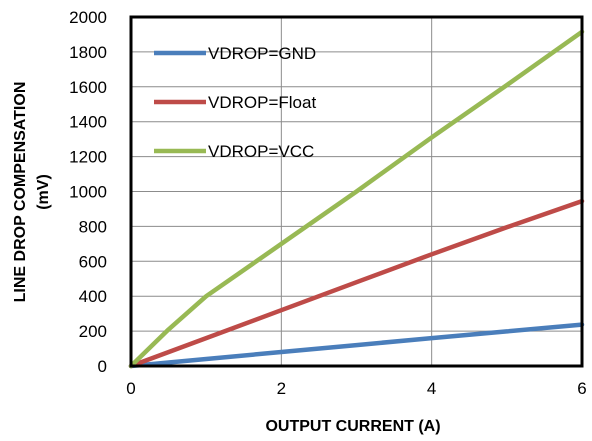 The image size is (592, 441). Describe the element at coordinates (93, 226) in the screenshot. I see `y-tick-label: 800` at that location.